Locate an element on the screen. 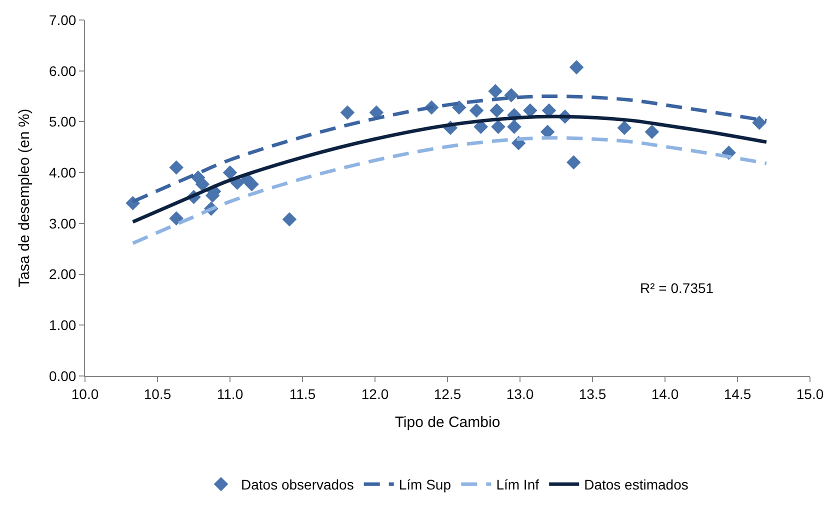 Image resolution: width=836 pixels, height=513 pixels. x-axis-title: Tipo de Cambio is located at coordinates (447, 422).